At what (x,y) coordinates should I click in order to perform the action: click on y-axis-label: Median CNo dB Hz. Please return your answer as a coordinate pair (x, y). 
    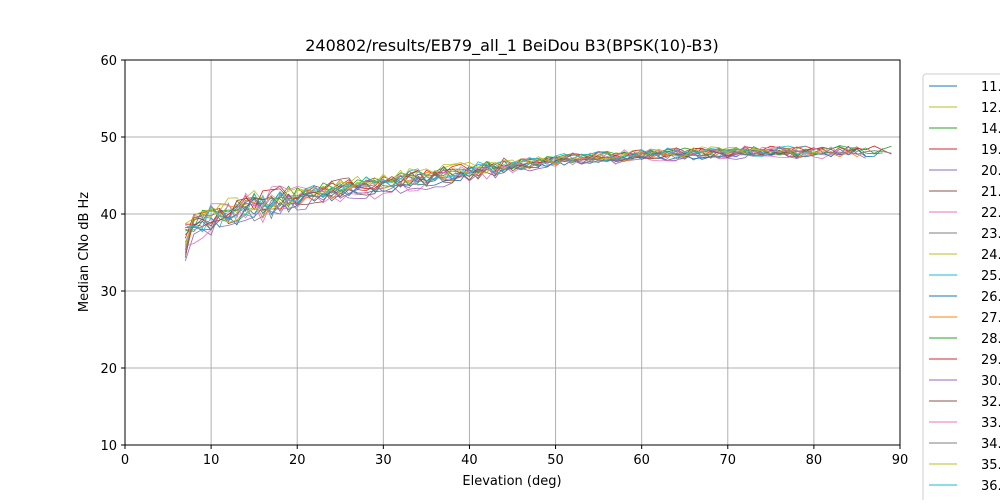
    Looking at the image, I should click on (84, 252).